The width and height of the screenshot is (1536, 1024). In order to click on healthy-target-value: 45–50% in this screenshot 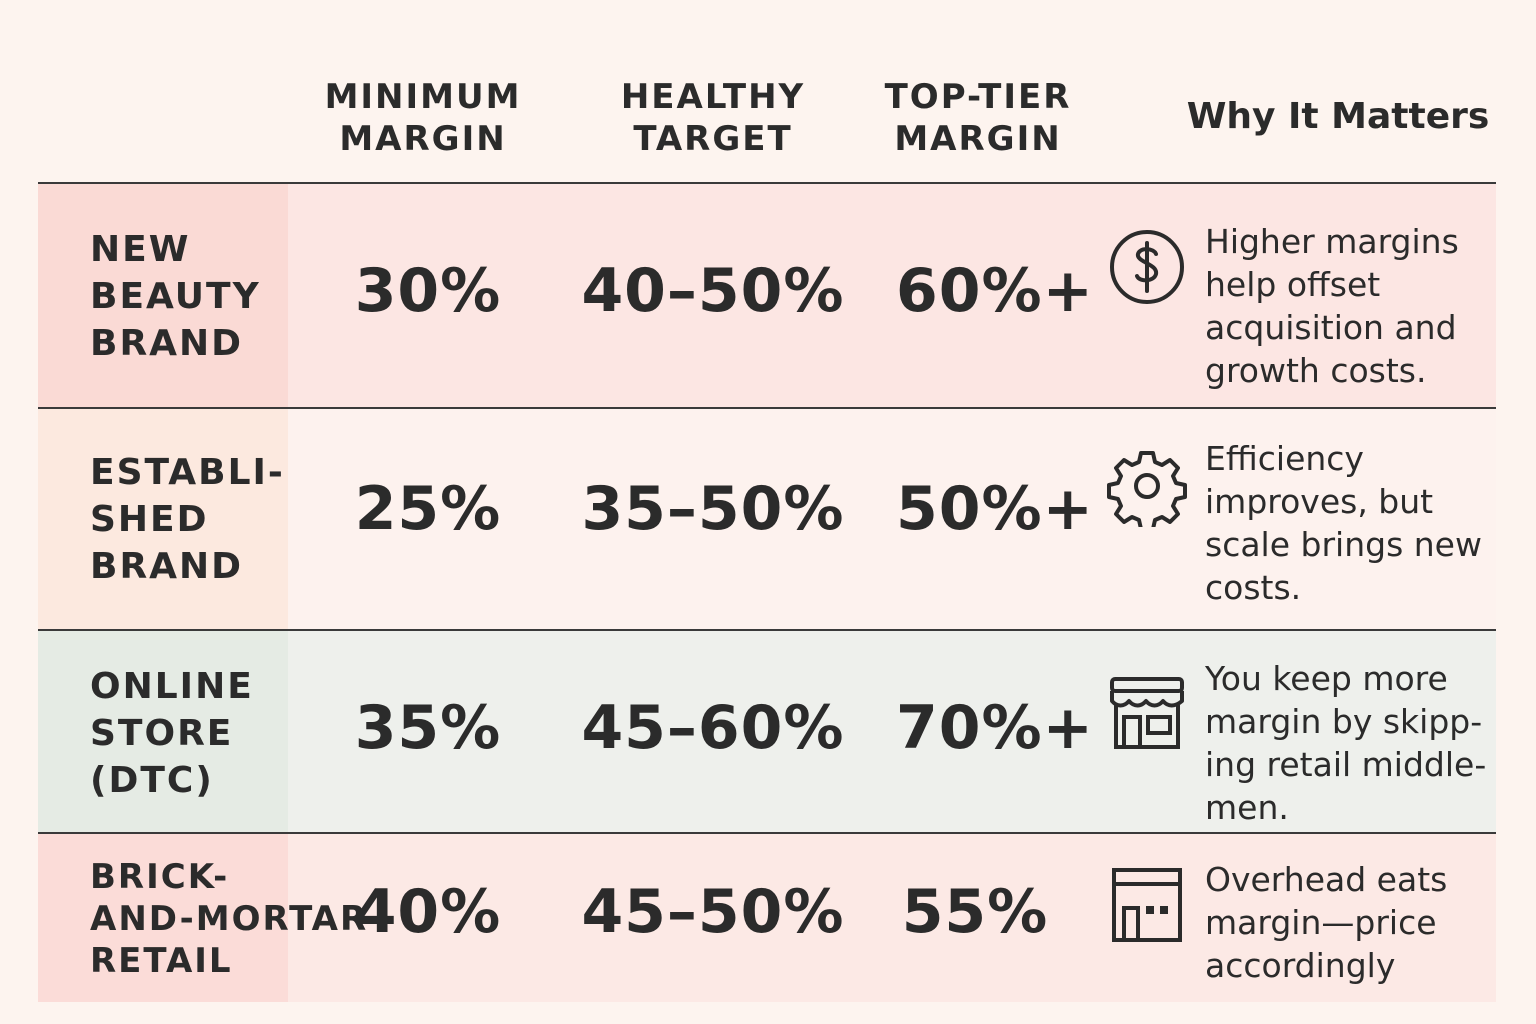, I will do `click(713, 912)`.